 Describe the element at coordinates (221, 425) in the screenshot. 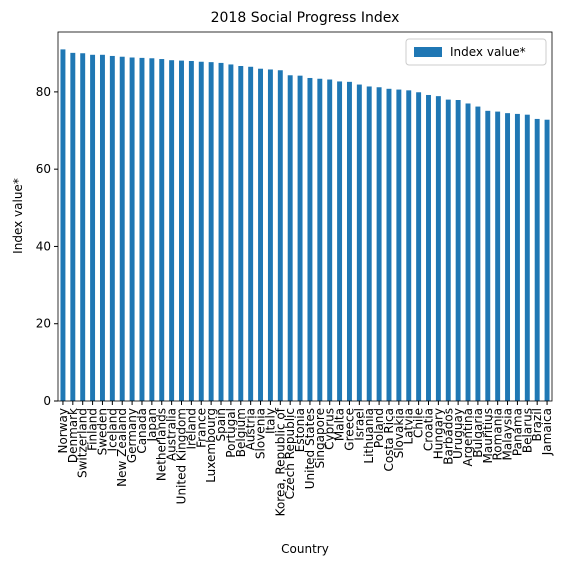

I see `x-tick-label: Spain` at that location.